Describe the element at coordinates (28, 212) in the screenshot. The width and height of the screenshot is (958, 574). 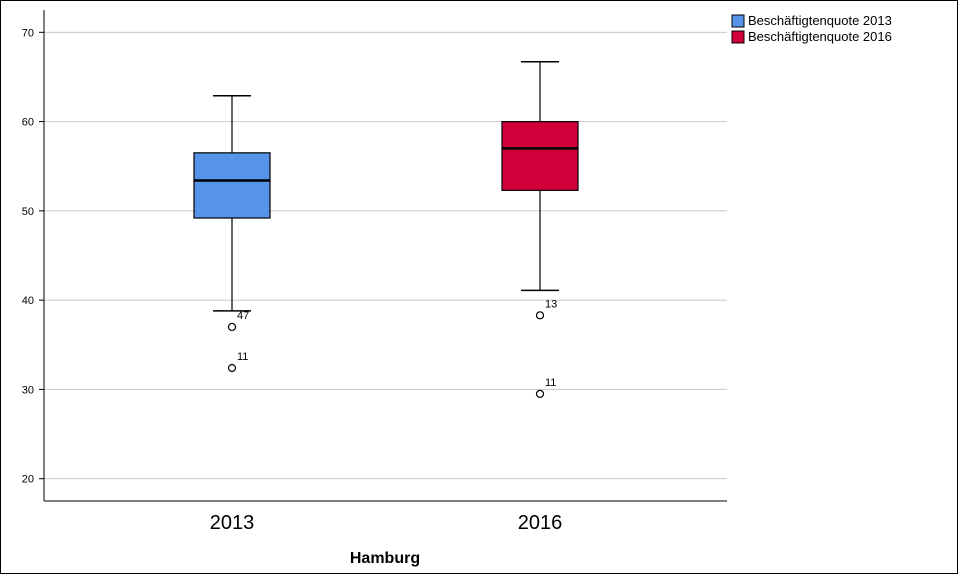
I see `y-tick-label-50: 50` at that location.